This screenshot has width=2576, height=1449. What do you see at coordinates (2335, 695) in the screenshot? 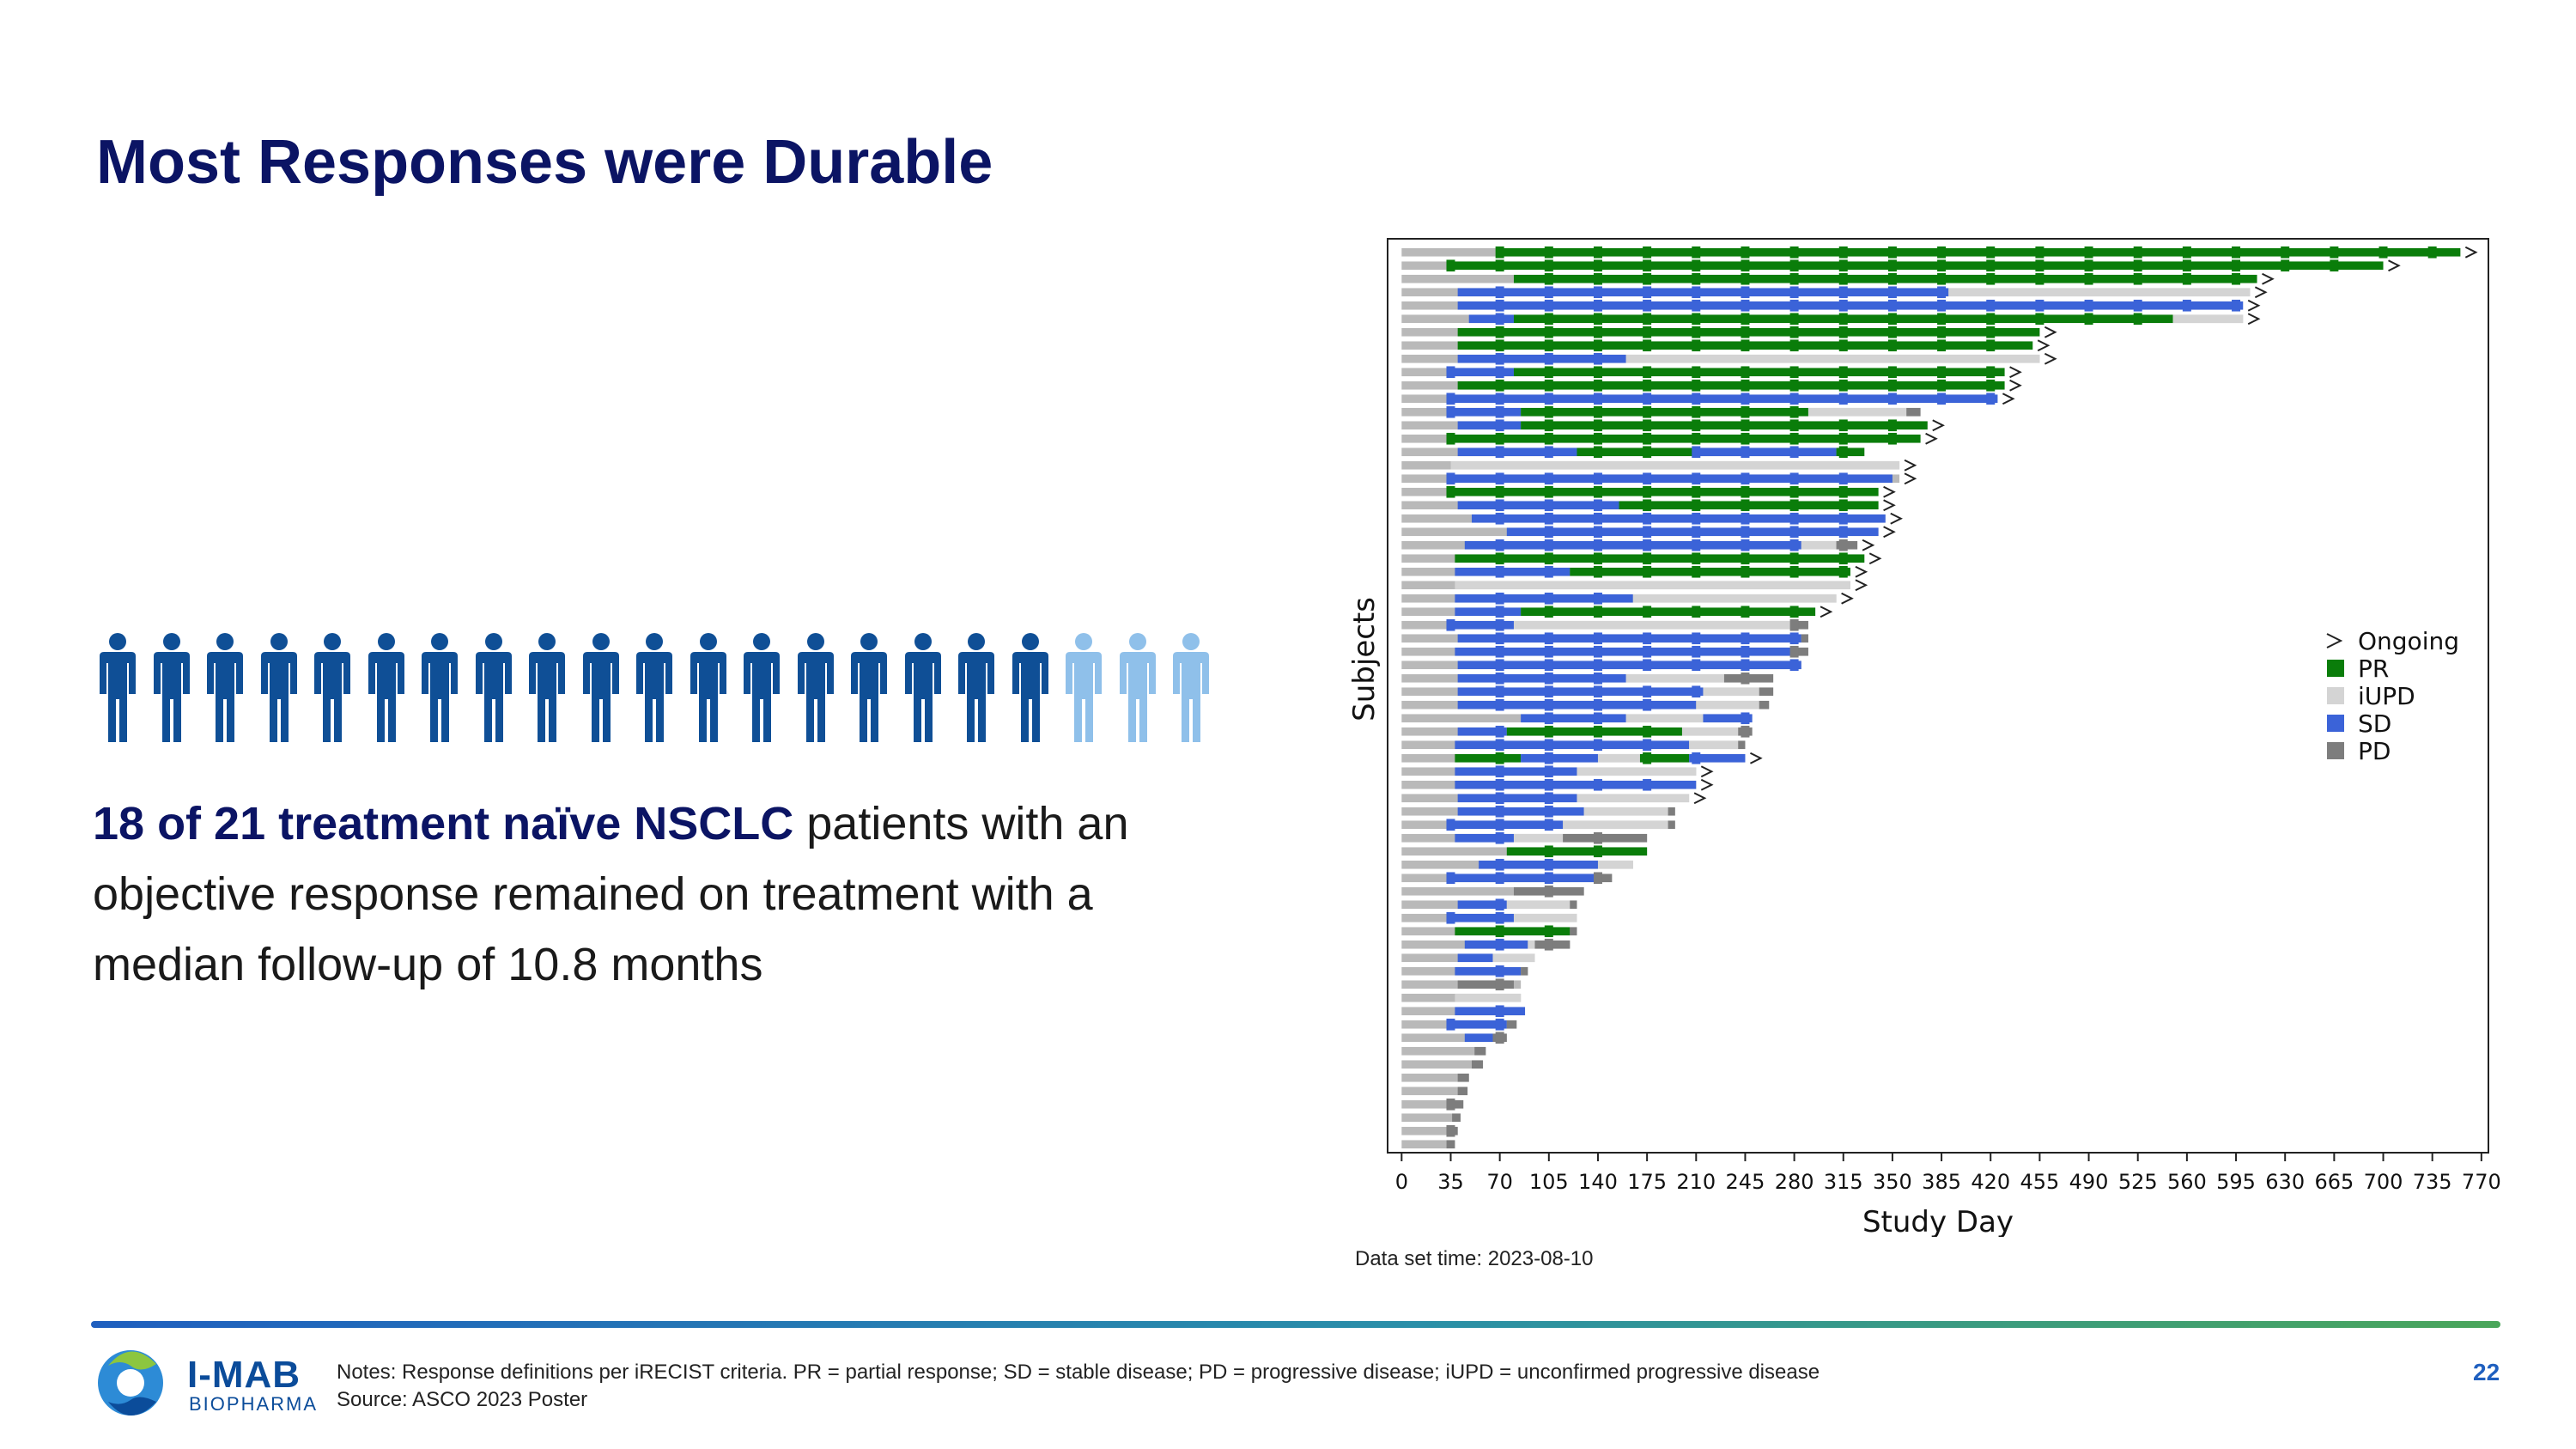
I see `legend-swatch-iupd` at bounding box center [2335, 695].